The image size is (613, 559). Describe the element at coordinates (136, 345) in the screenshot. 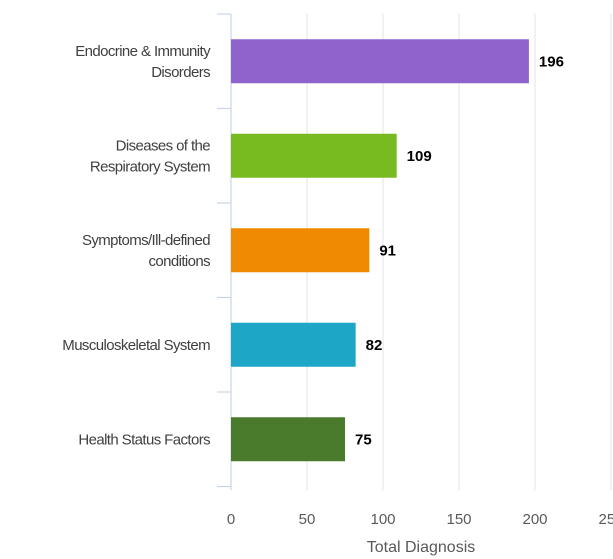

I see `category-label: Musculoskeletal System` at that location.